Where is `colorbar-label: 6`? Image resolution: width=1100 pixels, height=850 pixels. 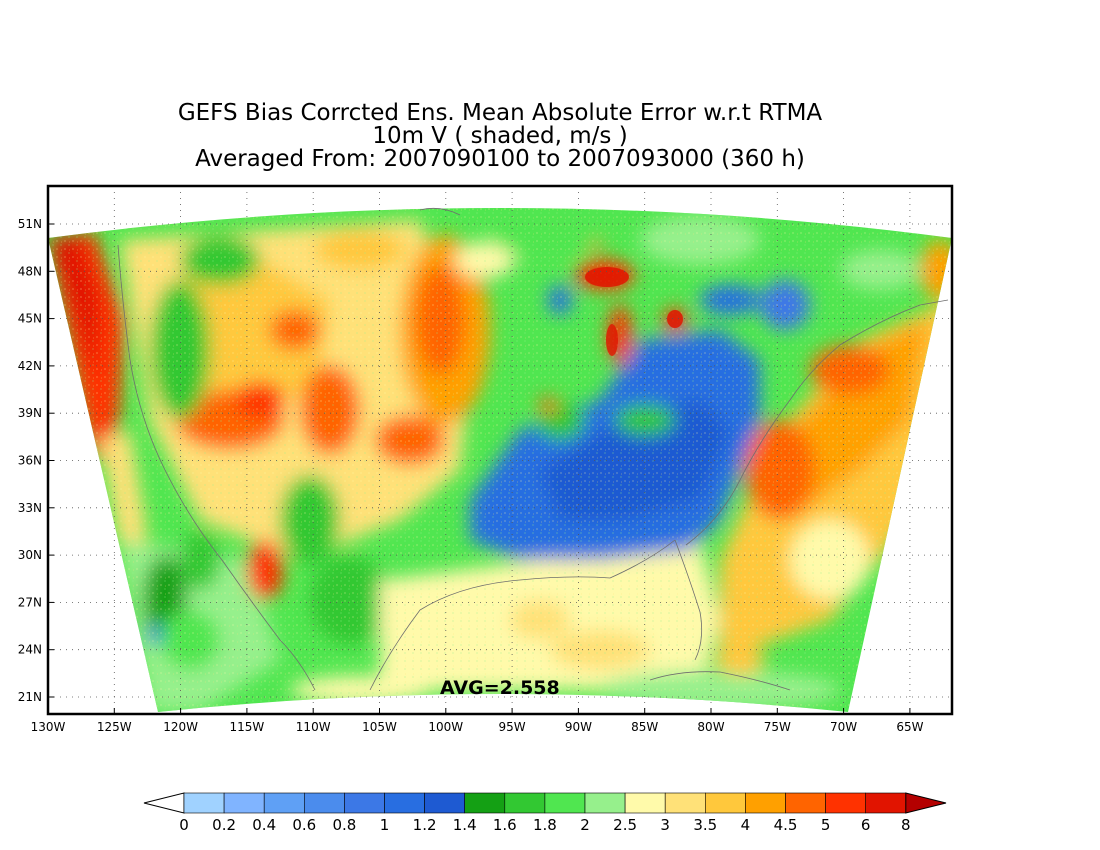 colorbar-label: 6 is located at coordinates (866, 825).